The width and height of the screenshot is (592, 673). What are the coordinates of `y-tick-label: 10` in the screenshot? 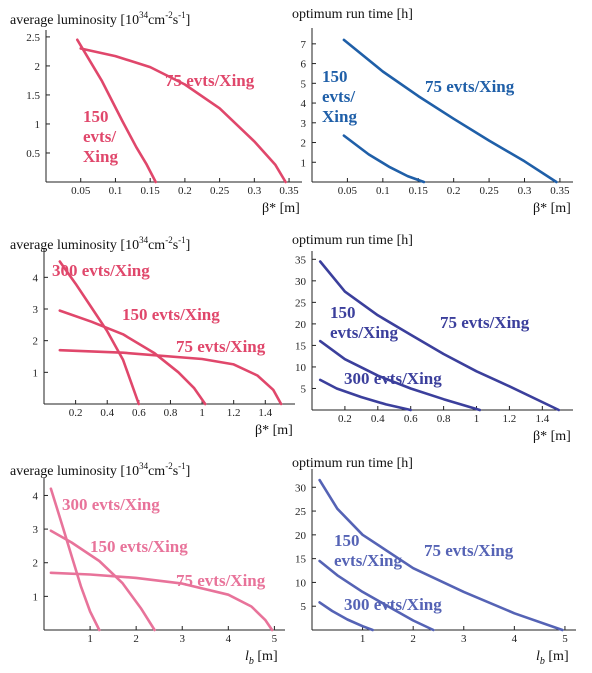 It's located at (301, 368).